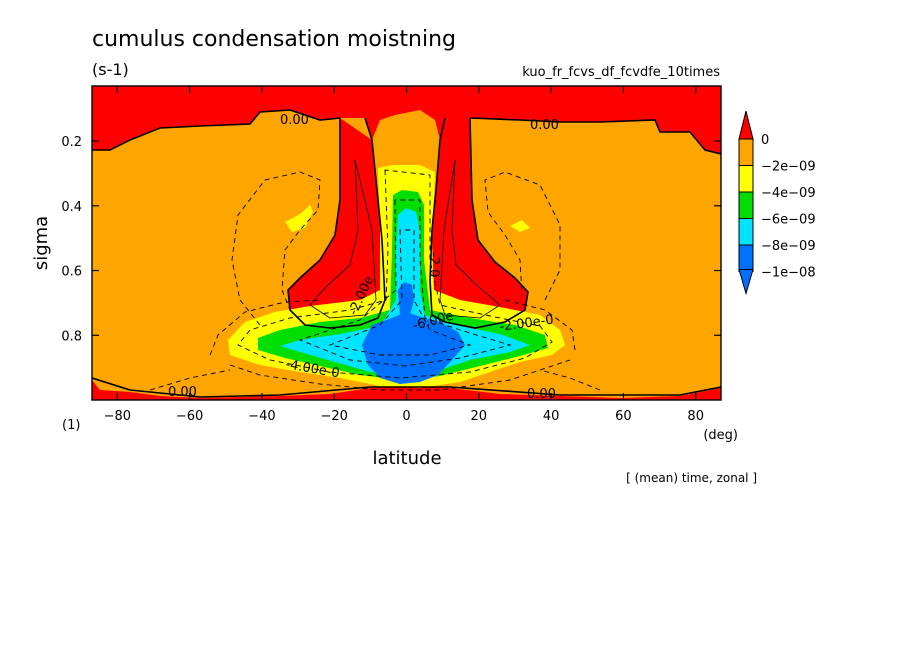 Image resolution: width=904 pixels, height=654 pixels. Describe the element at coordinates (623, 416) in the screenshot. I see `x-tick-label: 60` at that location.